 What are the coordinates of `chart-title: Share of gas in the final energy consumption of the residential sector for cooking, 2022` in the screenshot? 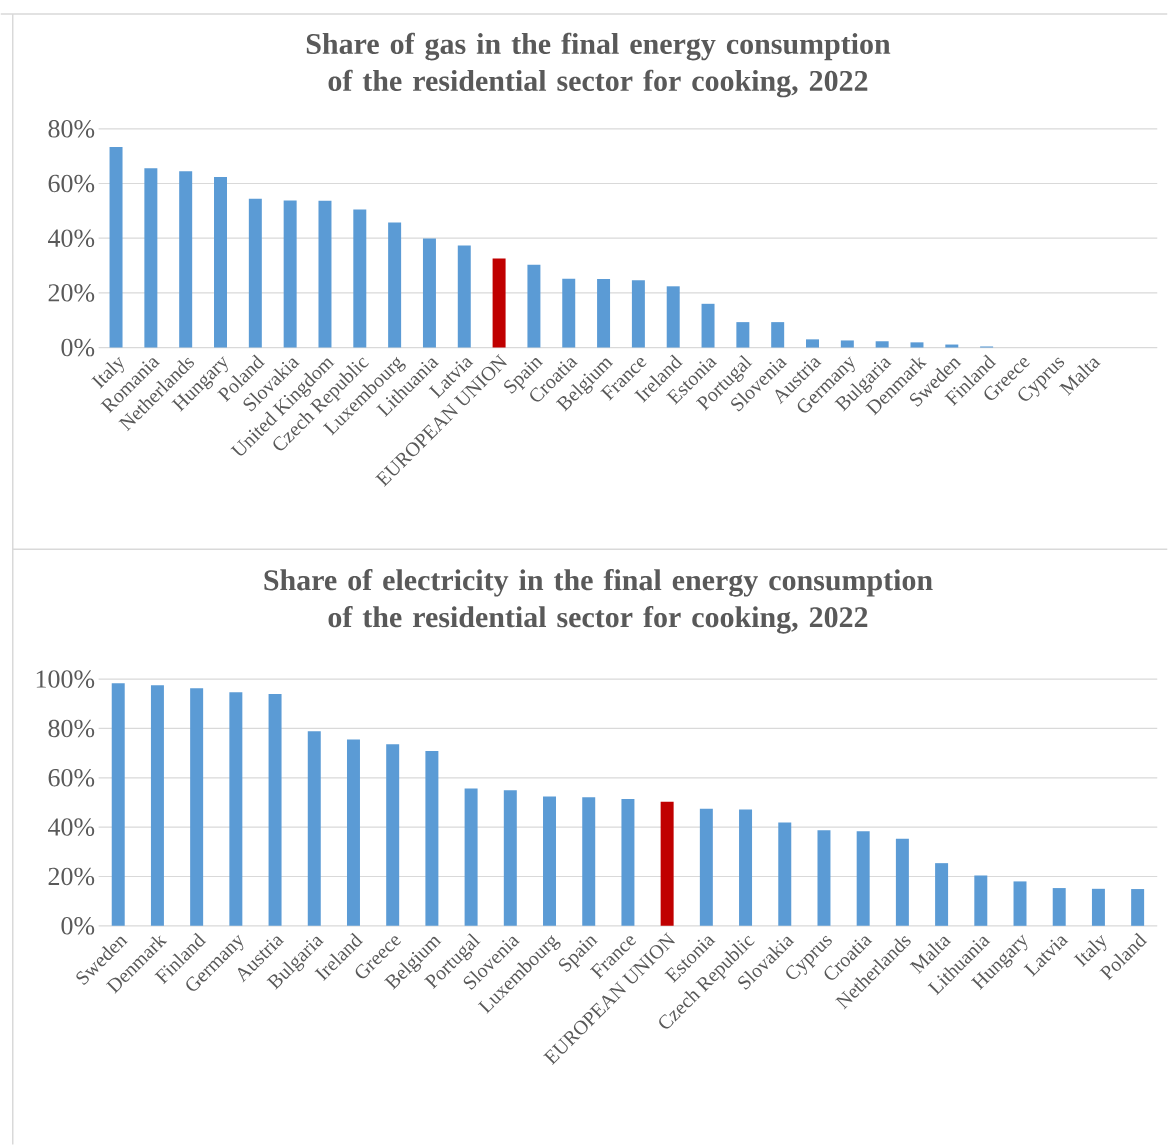 It's located at (598, 65).